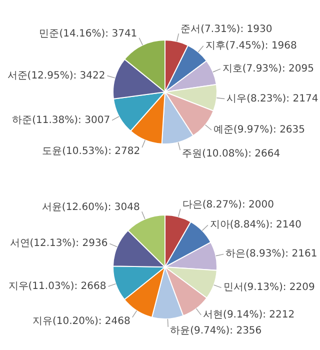 The height and width of the screenshot is (350, 320). What do you see at coordinates (228, 205) in the screenshot?
I see `slice-label: 다은(8.27%): 2000` at bounding box center [228, 205].